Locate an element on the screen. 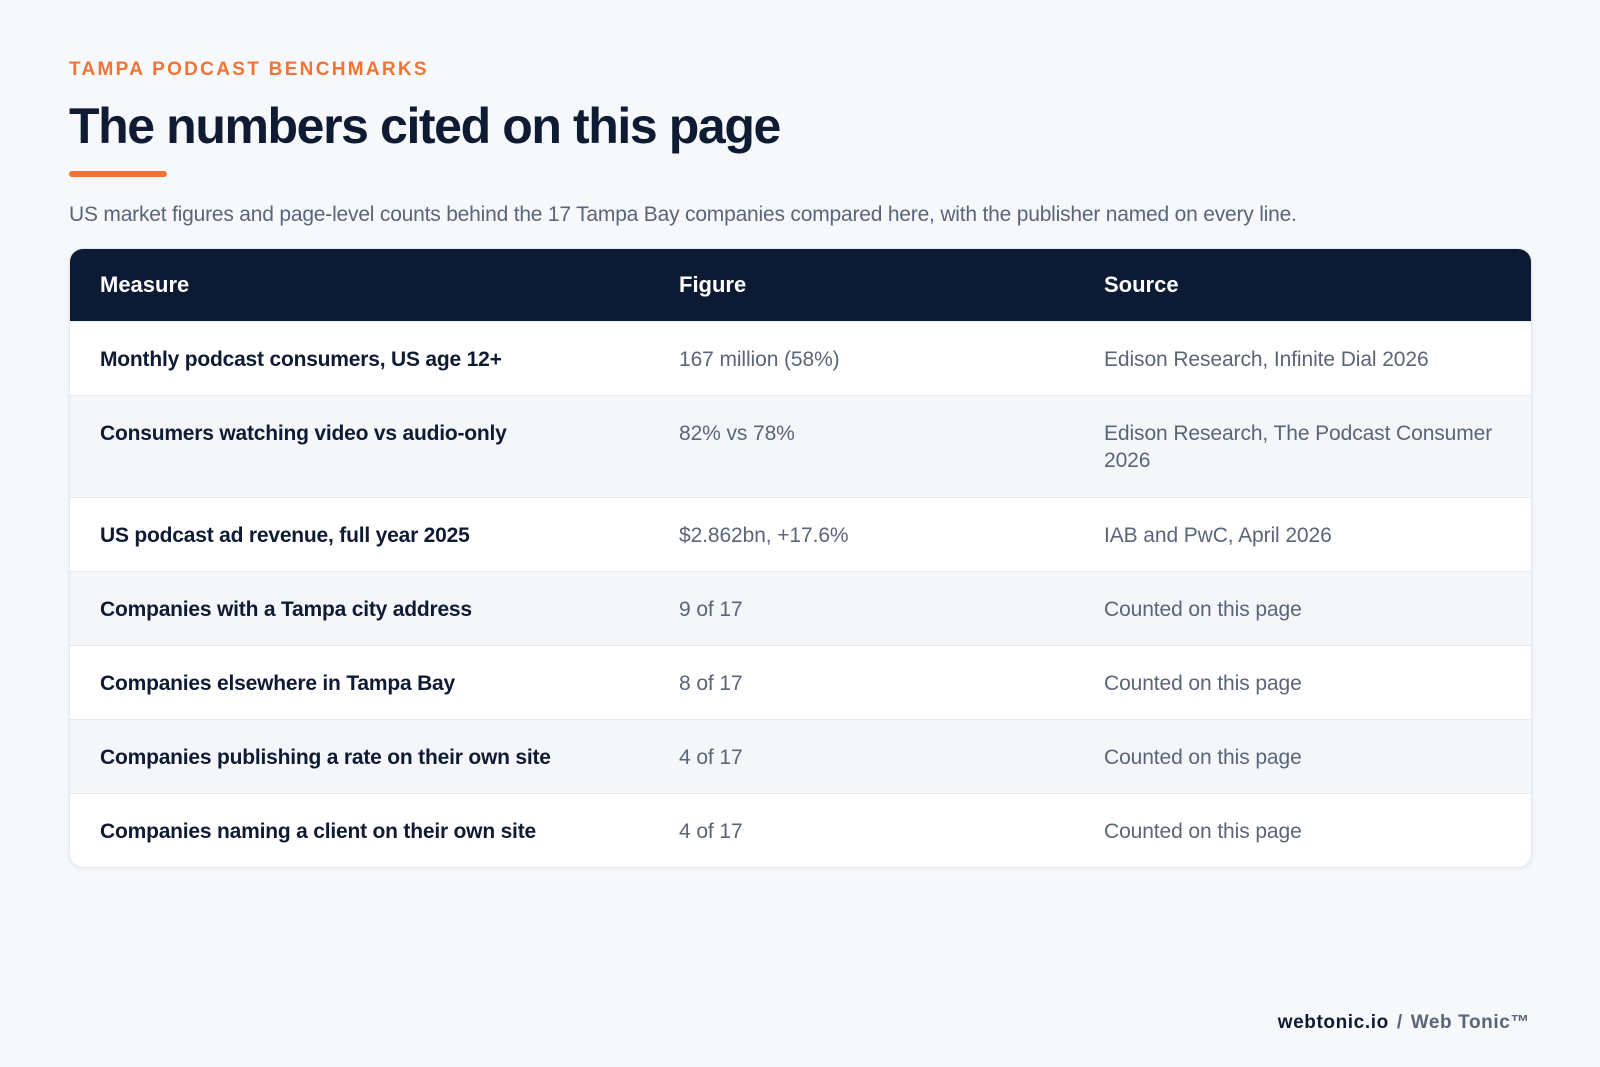 This screenshot has width=1600, height=1067. figure-cell: 82% vs 78% is located at coordinates (737, 433).